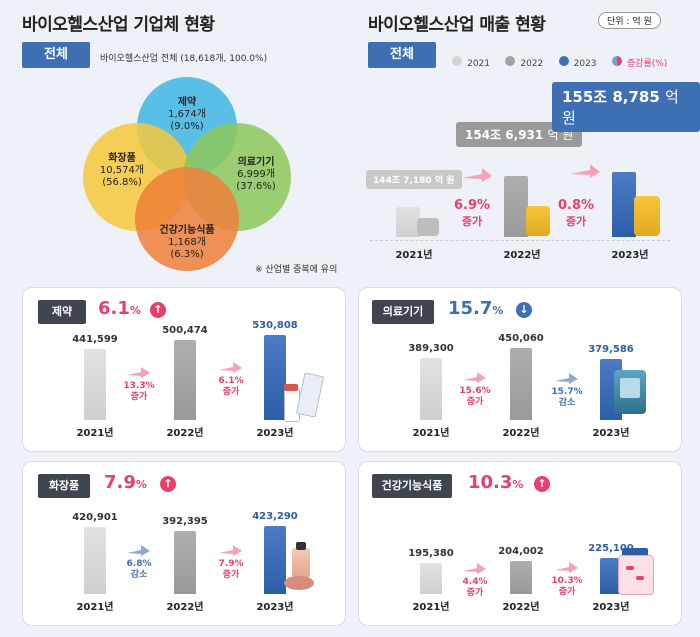  I want to click on health-food-value-label-1: 204,002, so click(521, 551).